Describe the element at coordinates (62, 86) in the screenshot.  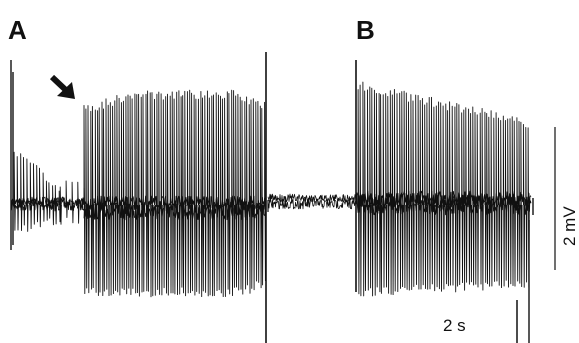
I see `arrow-down-right-icon` at that location.